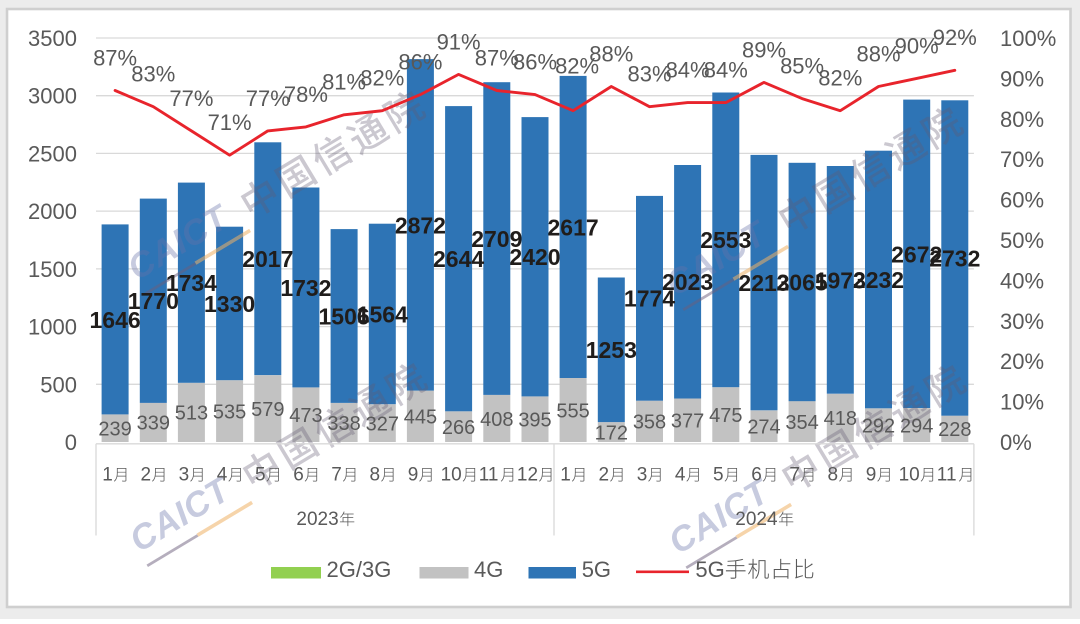 The width and height of the screenshot is (1080, 624). What do you see at coordinates (1022, 240) in the screenshot?
I see `svg-text: 50%` at bounding box center [1022, 240].